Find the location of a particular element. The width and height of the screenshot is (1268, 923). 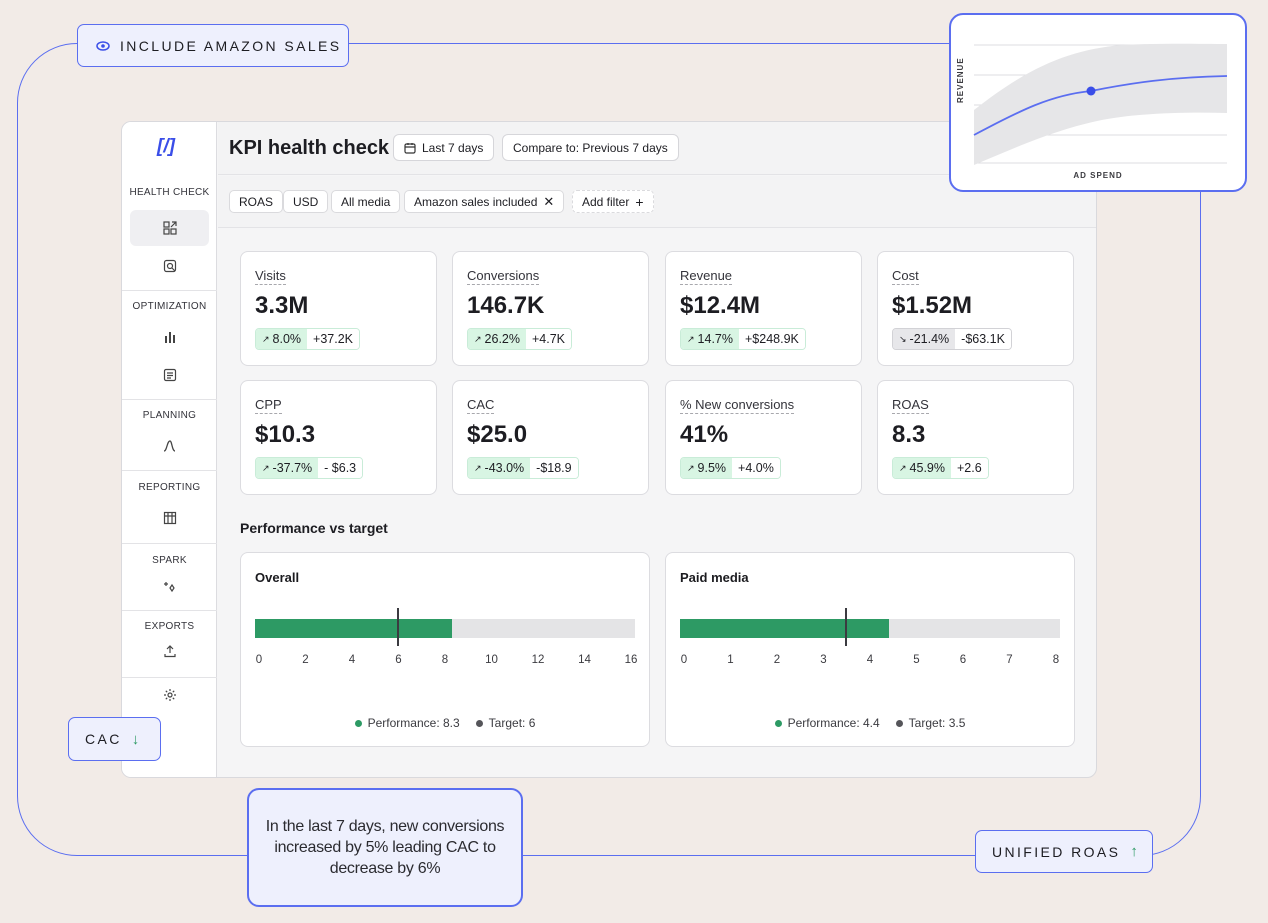

mini-chart-ylabel: REVENUE is located at coordinates (960, 80).